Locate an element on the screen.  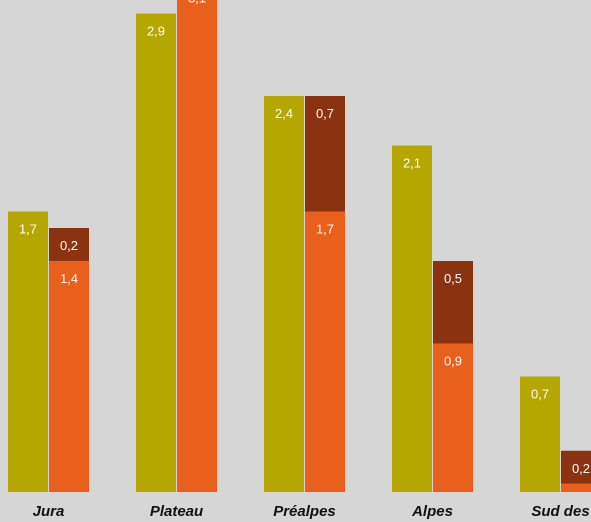
bar-group: 1,7 1,4 0,2 Jura is located at coordinates (48, 365).